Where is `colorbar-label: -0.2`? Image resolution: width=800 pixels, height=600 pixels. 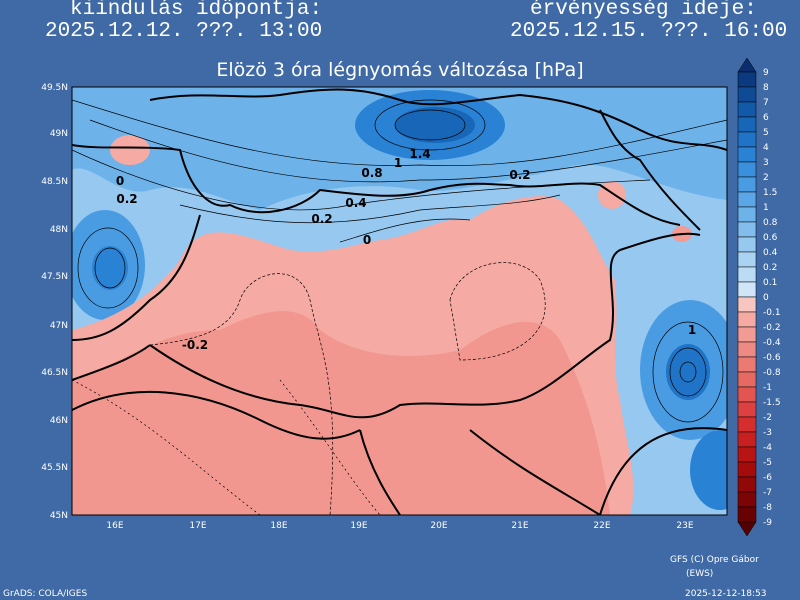 colorbar-label: -0.2 is located at coordinates (772, 328).